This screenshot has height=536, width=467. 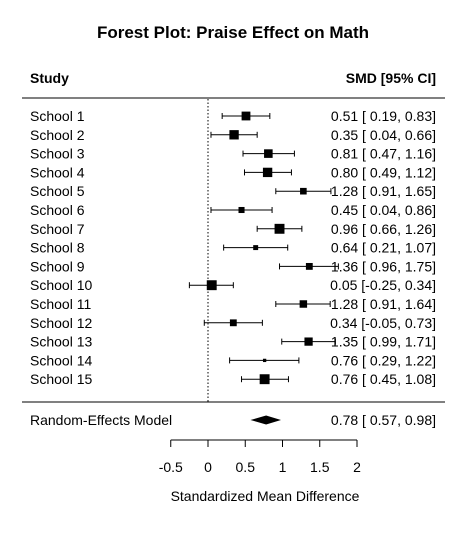 What do you see at coordinates (171, 467) in the screenshot?
I see `x-tick-label: -0.5` at bounding box center [171, 467].